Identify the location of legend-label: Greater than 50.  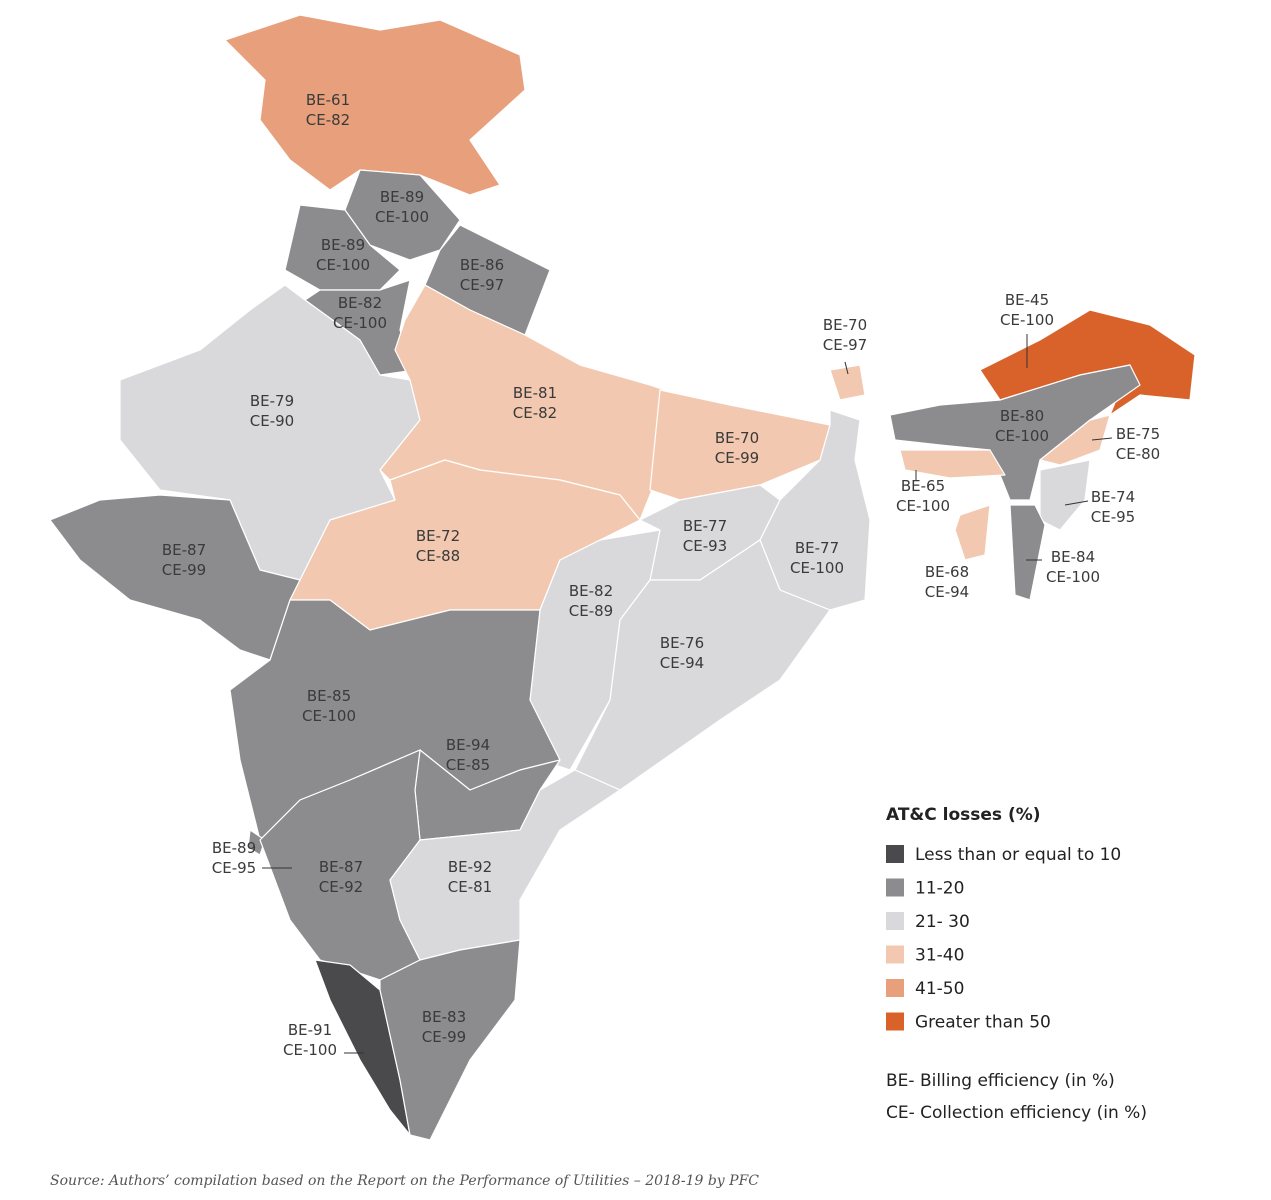
(983, 1023).